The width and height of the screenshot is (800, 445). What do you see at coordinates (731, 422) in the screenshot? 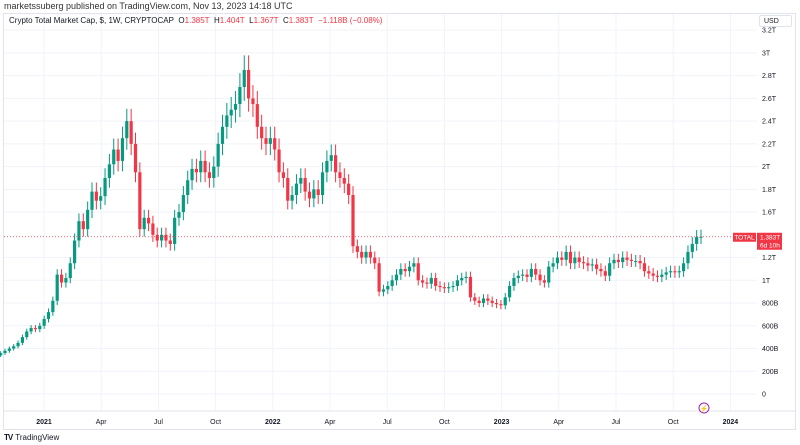
I see `x-tick-label: 2024` at bounding box center [731, 422].